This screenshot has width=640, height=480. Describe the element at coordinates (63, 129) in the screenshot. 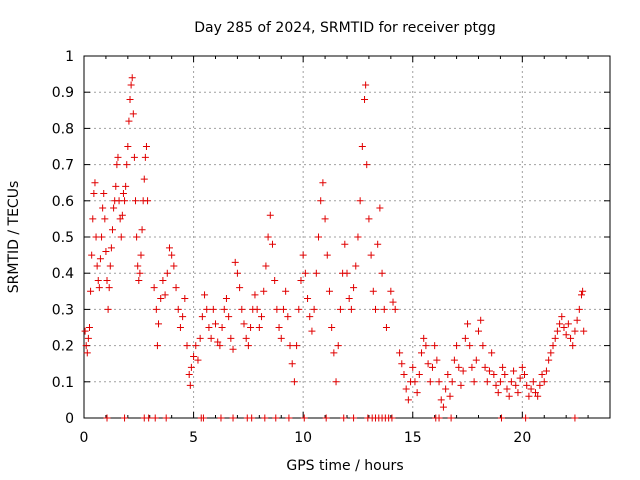

I see `y-tick-label: 0.8` at that location.